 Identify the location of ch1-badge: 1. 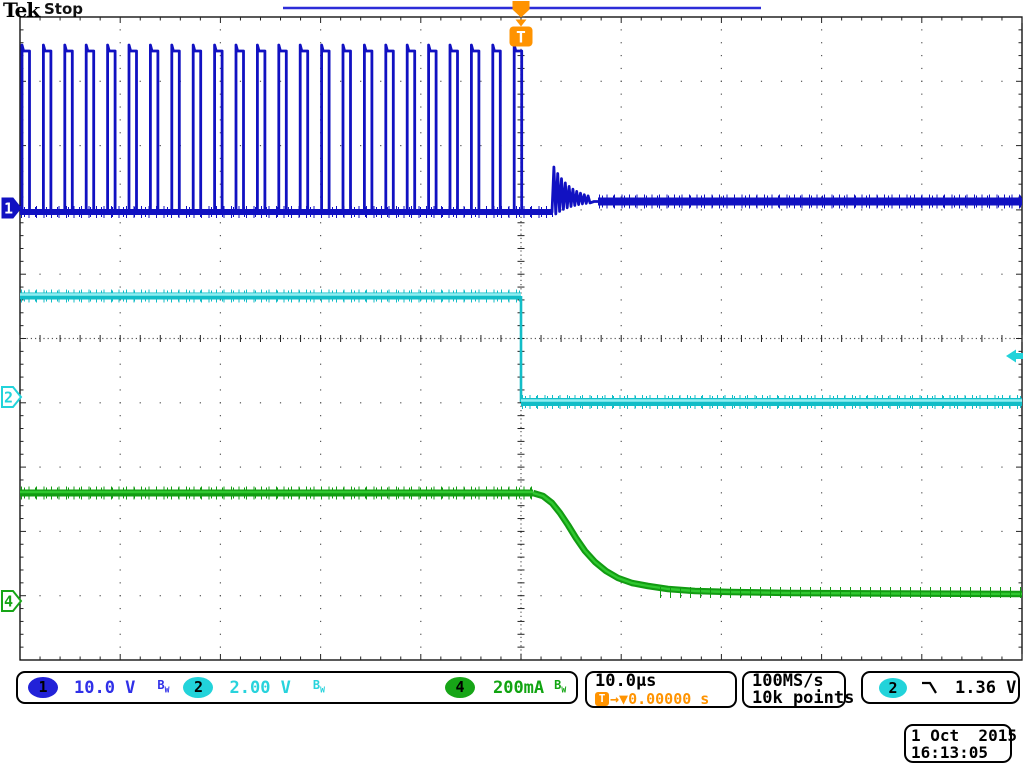
(43, 687).